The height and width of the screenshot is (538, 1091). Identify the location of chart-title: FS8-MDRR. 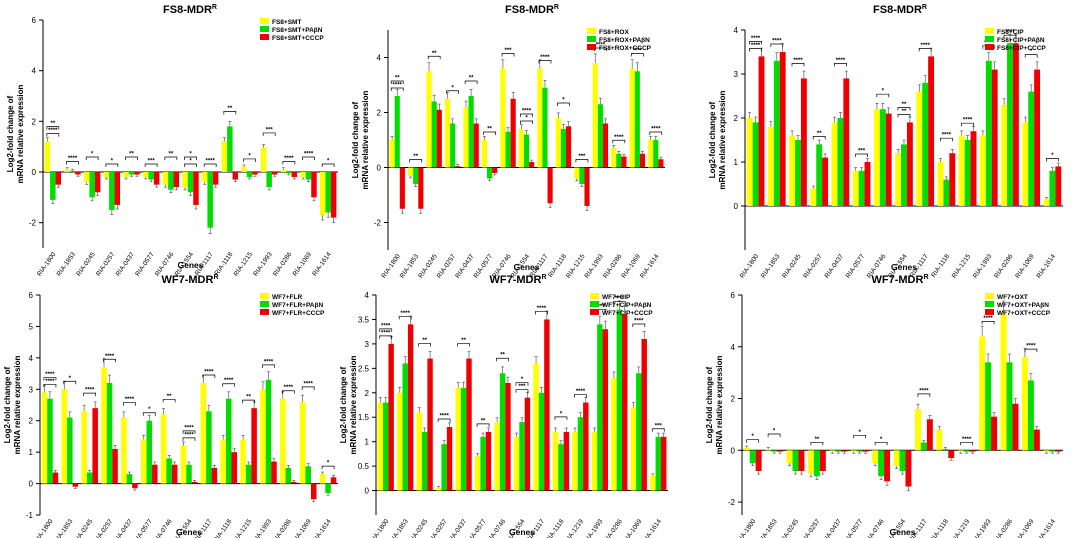
(900, 10).